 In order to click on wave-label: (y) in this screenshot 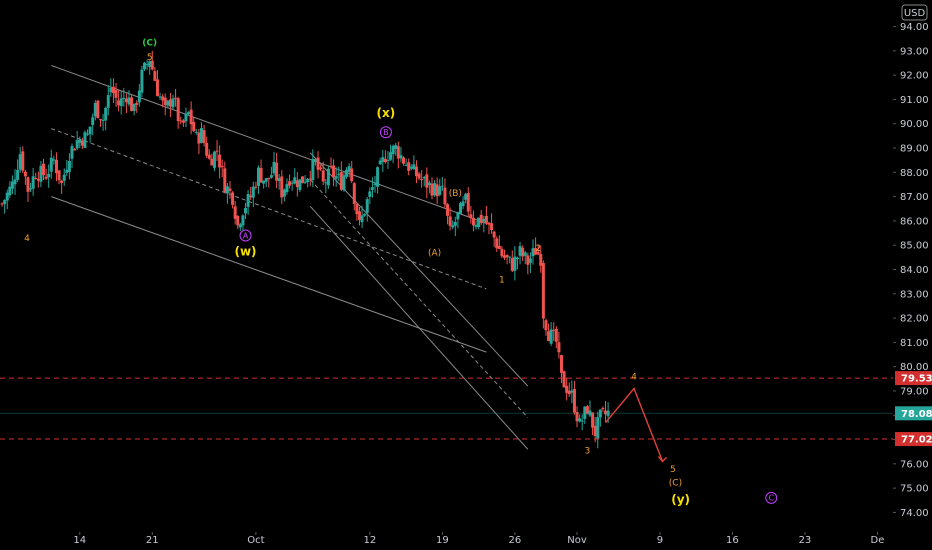, I will do `click(680, 499)`.